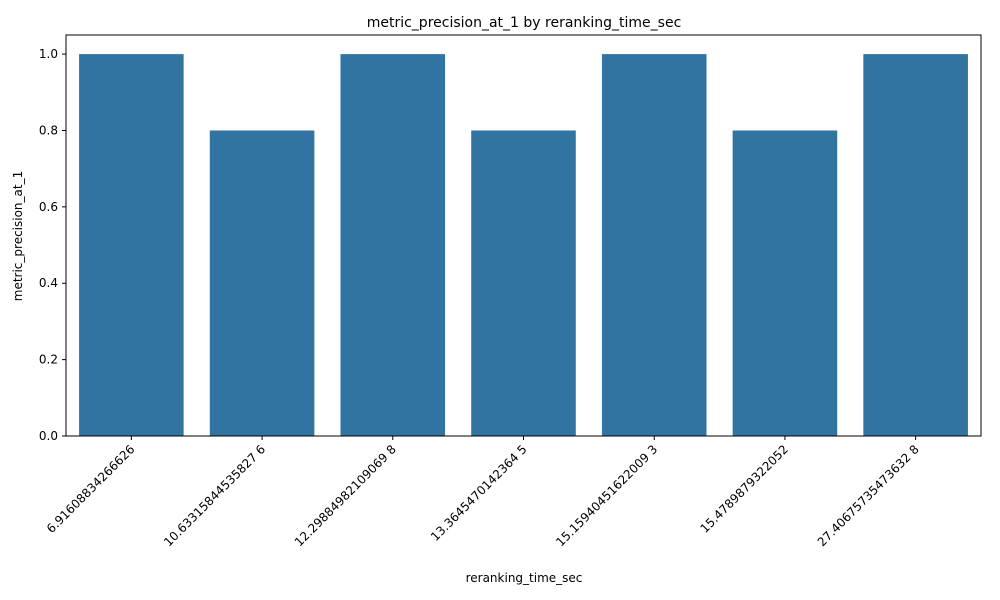  I want to click on y-tick-label: 0.0, so click(48, 436).